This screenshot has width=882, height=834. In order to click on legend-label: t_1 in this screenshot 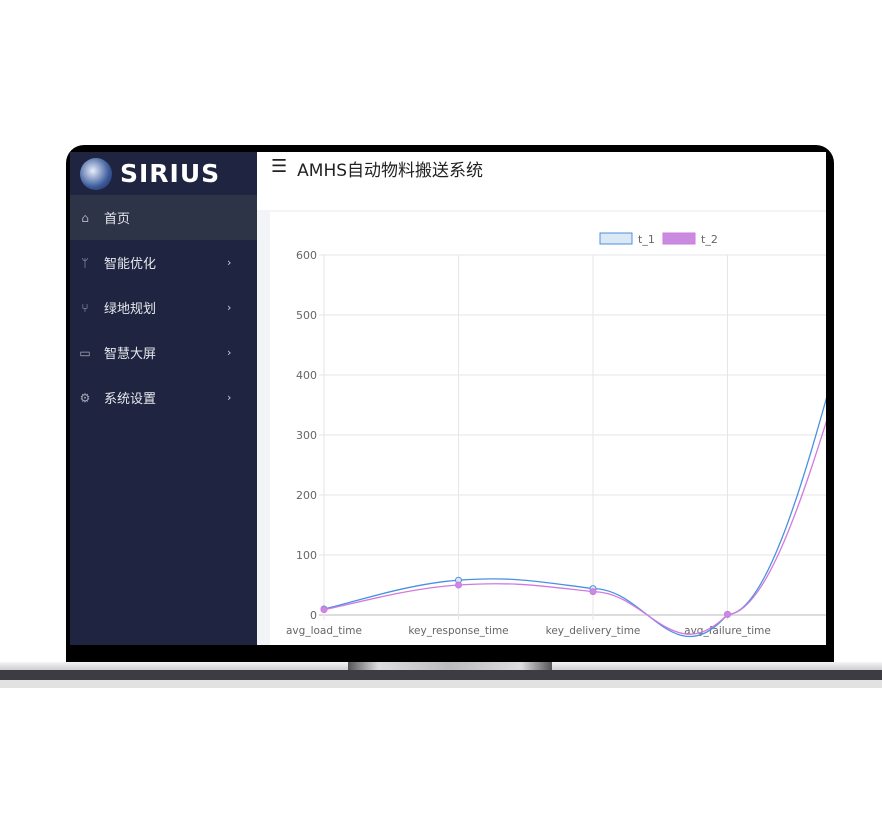, I will do `click(646, 239)`.